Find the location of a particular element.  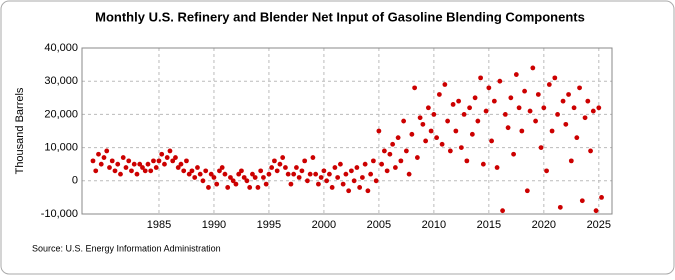

x-tick-label: 2000 is located at coordinates (324, 225).